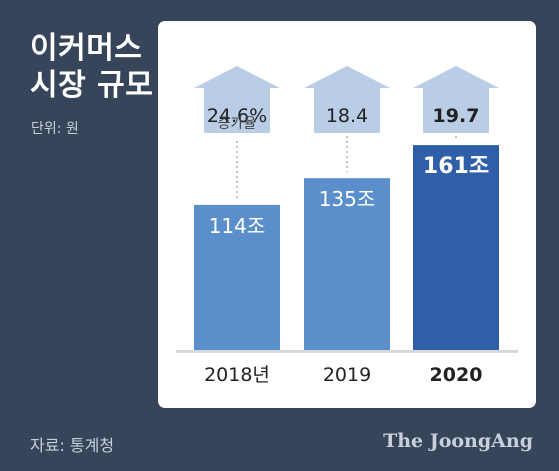  Describe the element at coordinates (55, 129) in the screenshot. I see `unit-label: 단위: 원` at that location.